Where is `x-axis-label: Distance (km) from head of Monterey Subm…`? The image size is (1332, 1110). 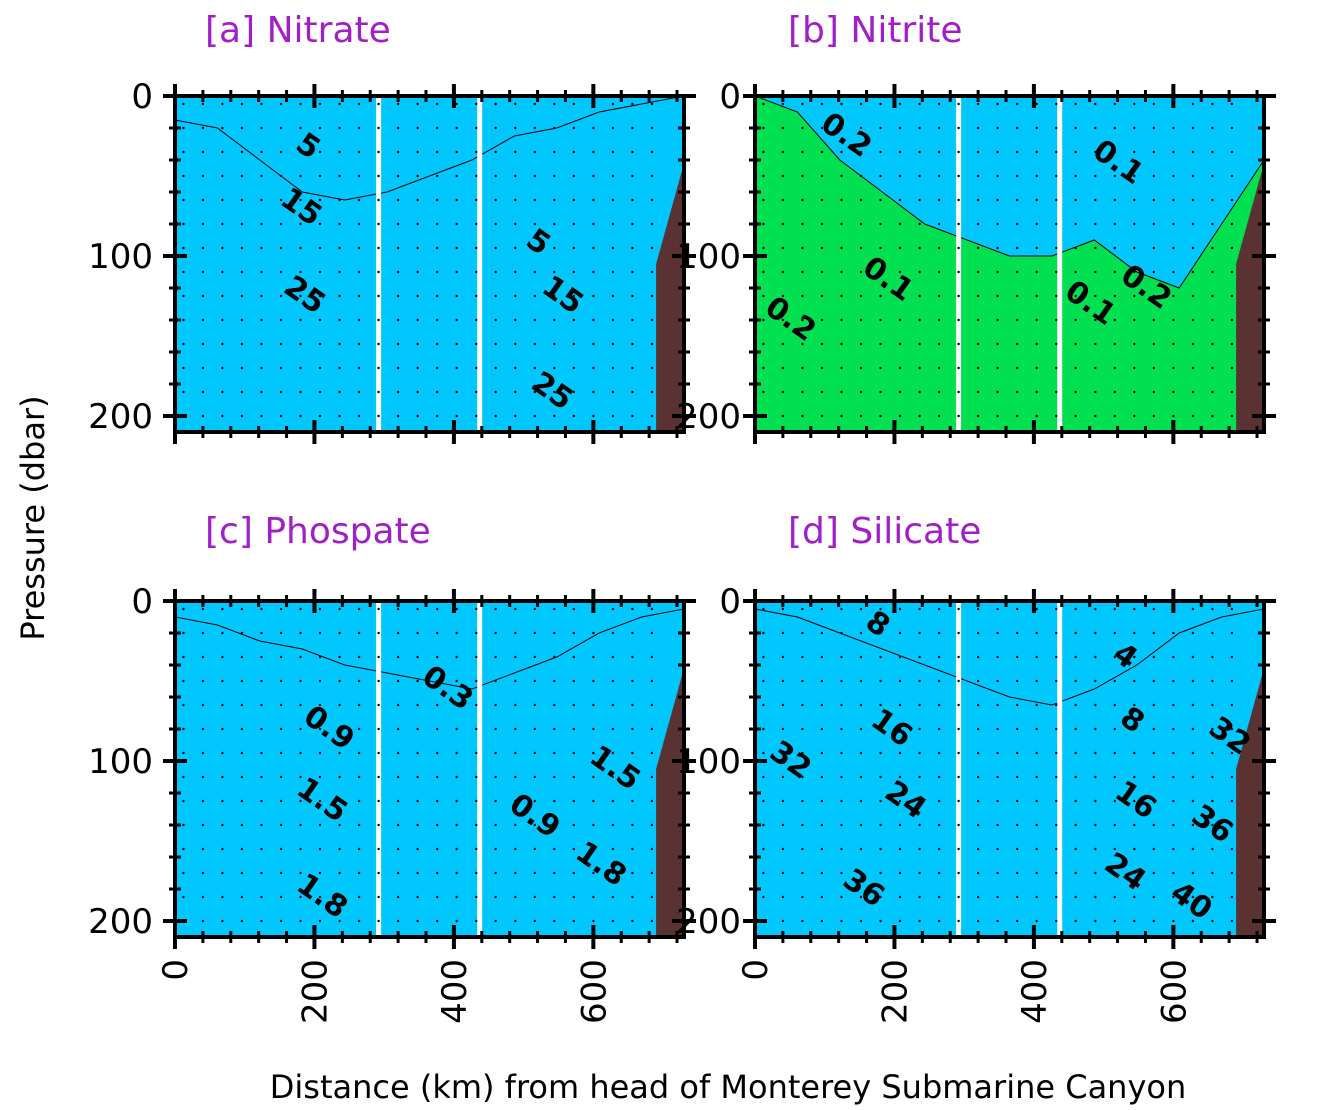
x-axis-label: Distance (km) from head of Monterey Subm… is located at coordinates (728, 1087).